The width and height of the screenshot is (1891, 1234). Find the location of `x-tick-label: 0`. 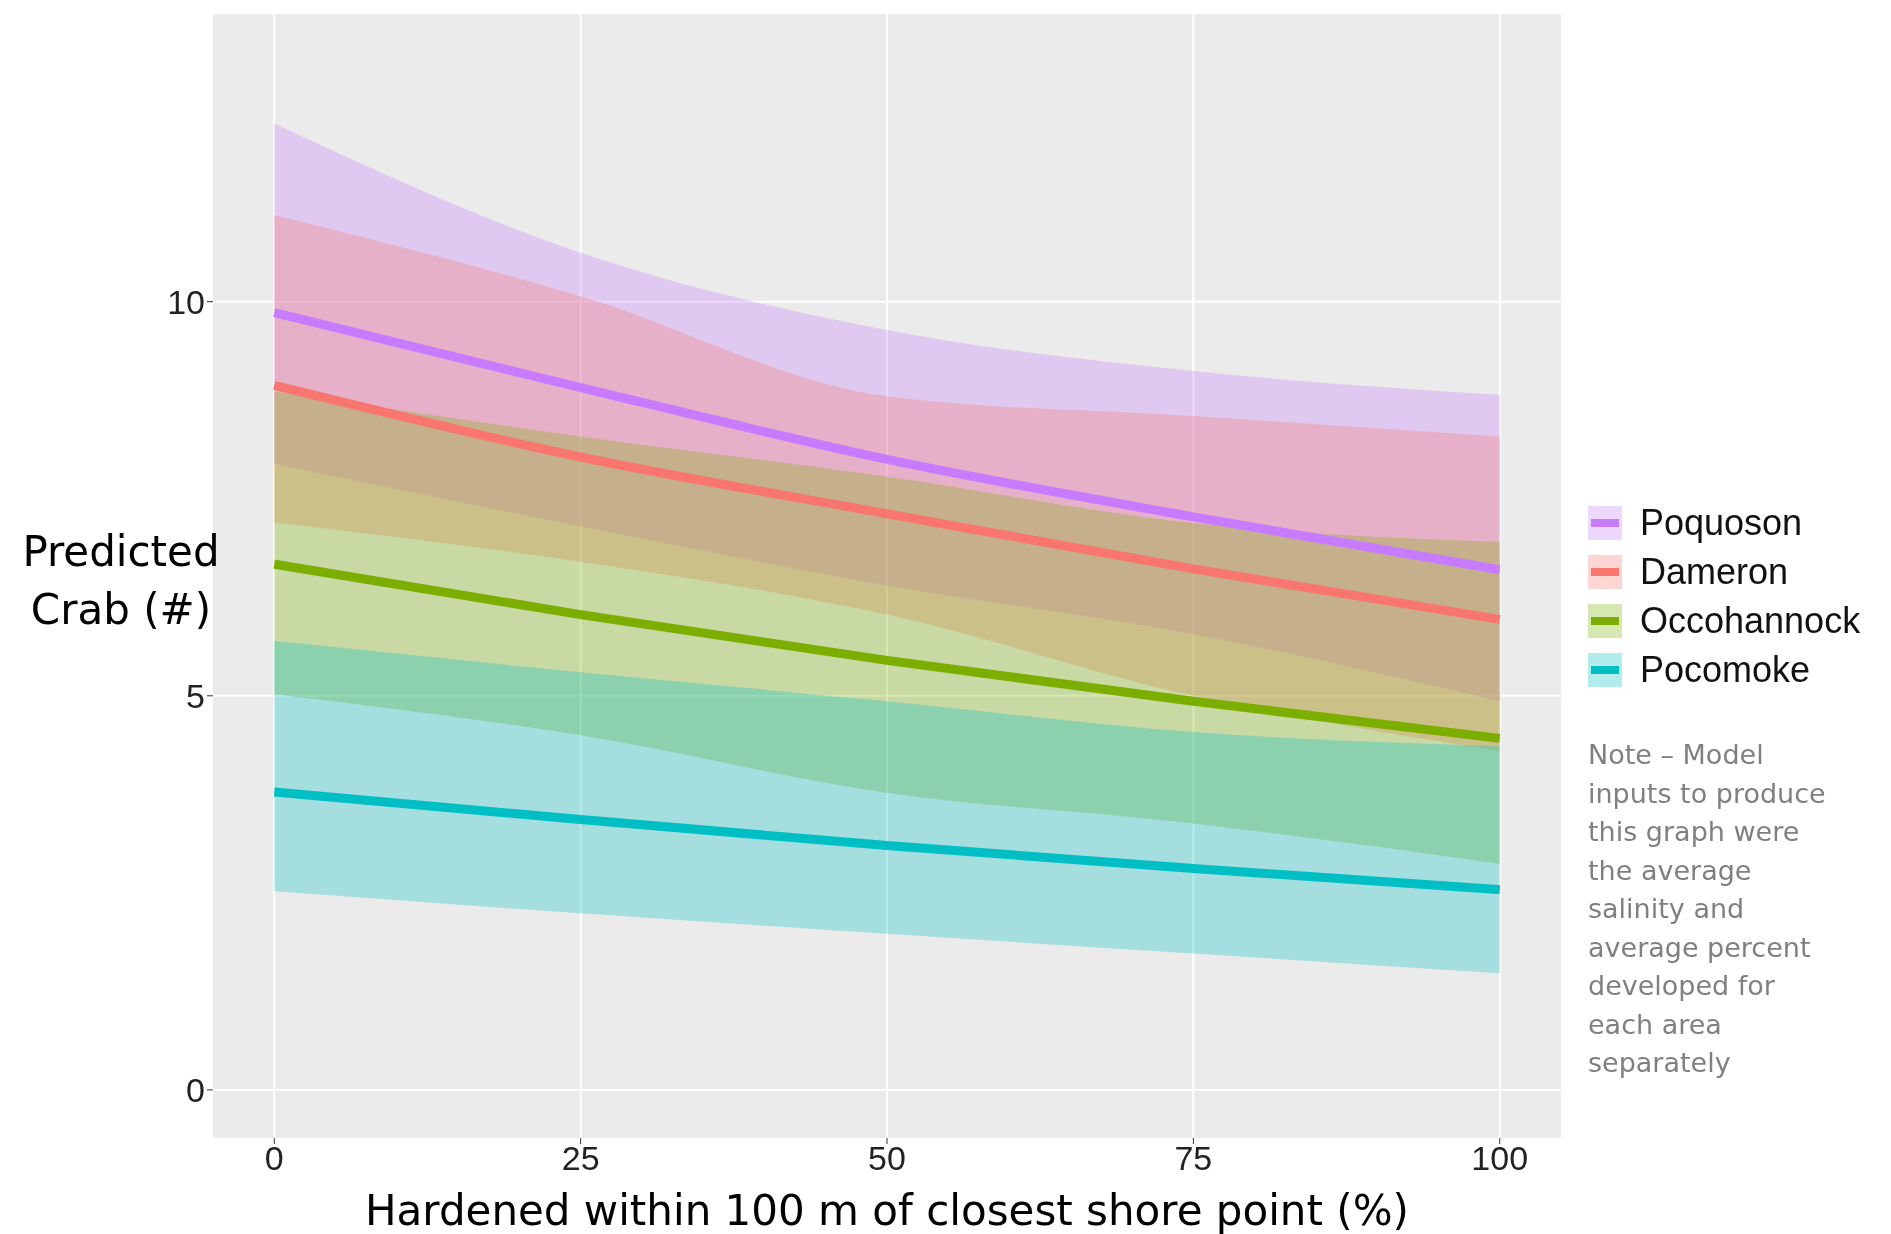

x-tick-label: 0 is located at coordinates (274, 1158).